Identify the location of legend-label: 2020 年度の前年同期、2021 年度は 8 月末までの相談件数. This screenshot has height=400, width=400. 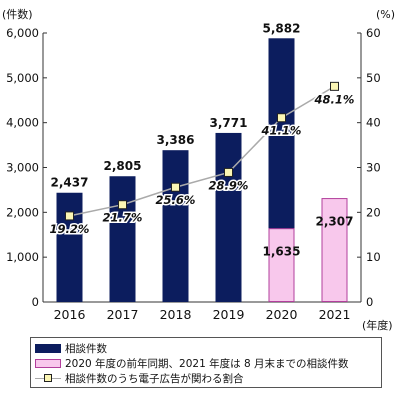
(207, 364).